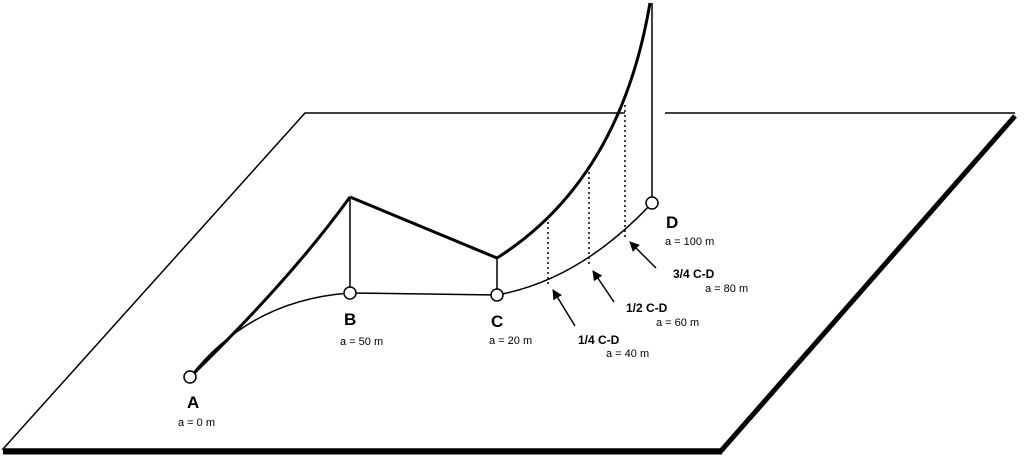 Image resolution: width=1035 pixels, height=459 pixels. Describe the element at coordinates (599, 340) in the screenshot. I see `fraction-q1-label: 1/4 C-D` at that location.